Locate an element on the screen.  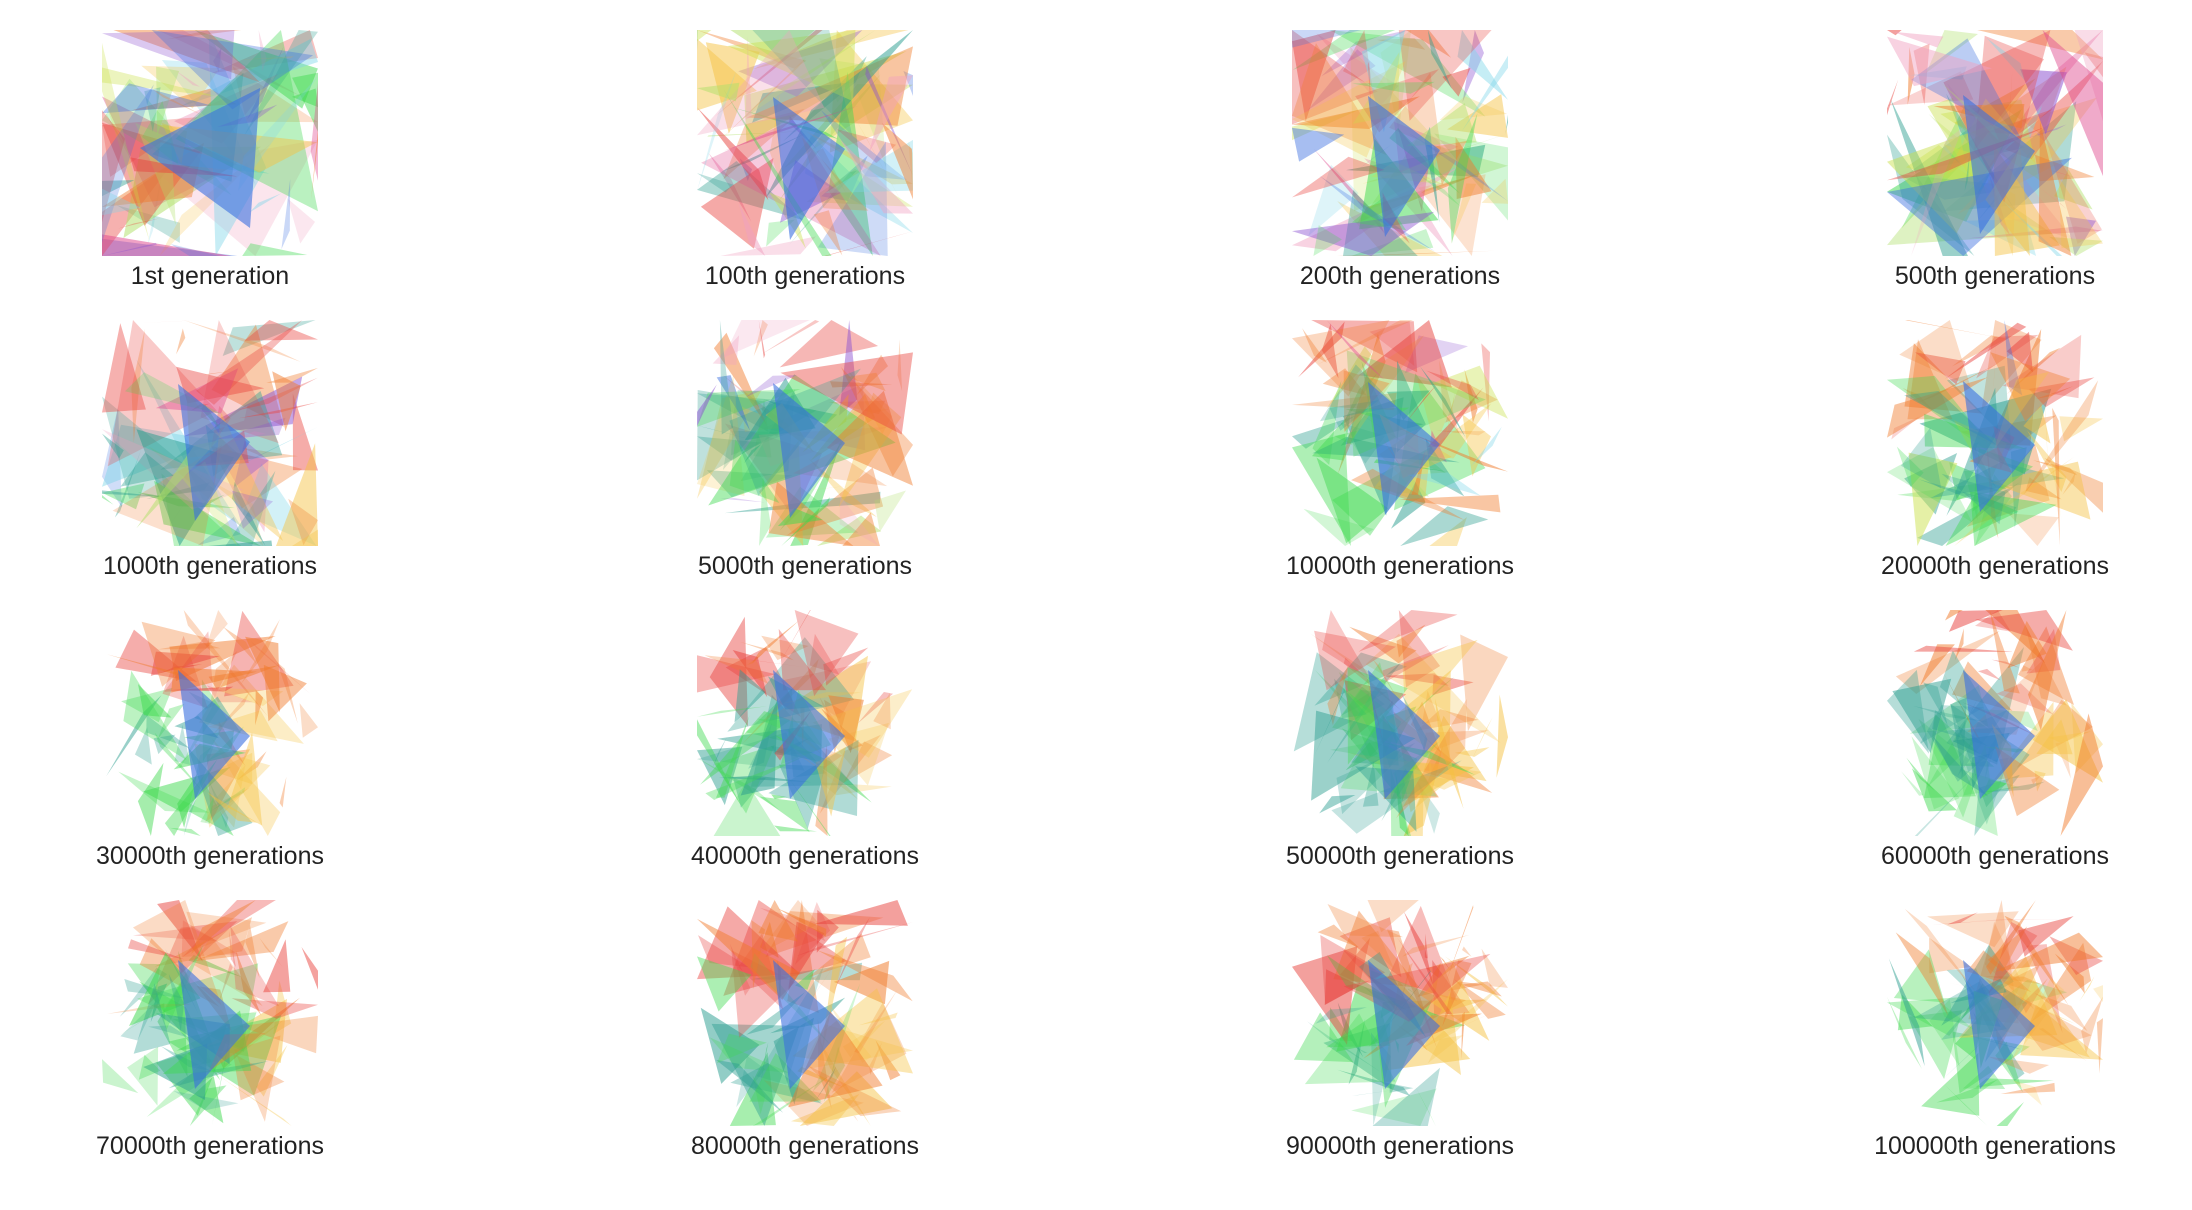
generation-panel: 1st generation is located at coordinates (210, 173).